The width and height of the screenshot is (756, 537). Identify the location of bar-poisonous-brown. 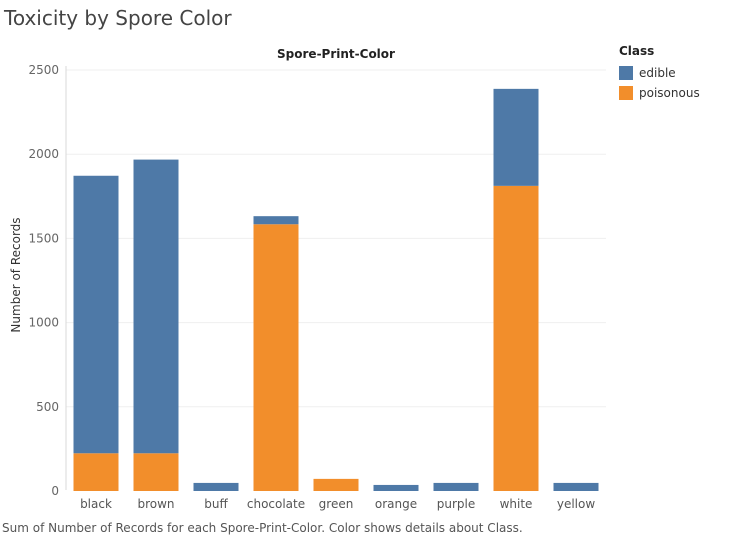
(156, 472).